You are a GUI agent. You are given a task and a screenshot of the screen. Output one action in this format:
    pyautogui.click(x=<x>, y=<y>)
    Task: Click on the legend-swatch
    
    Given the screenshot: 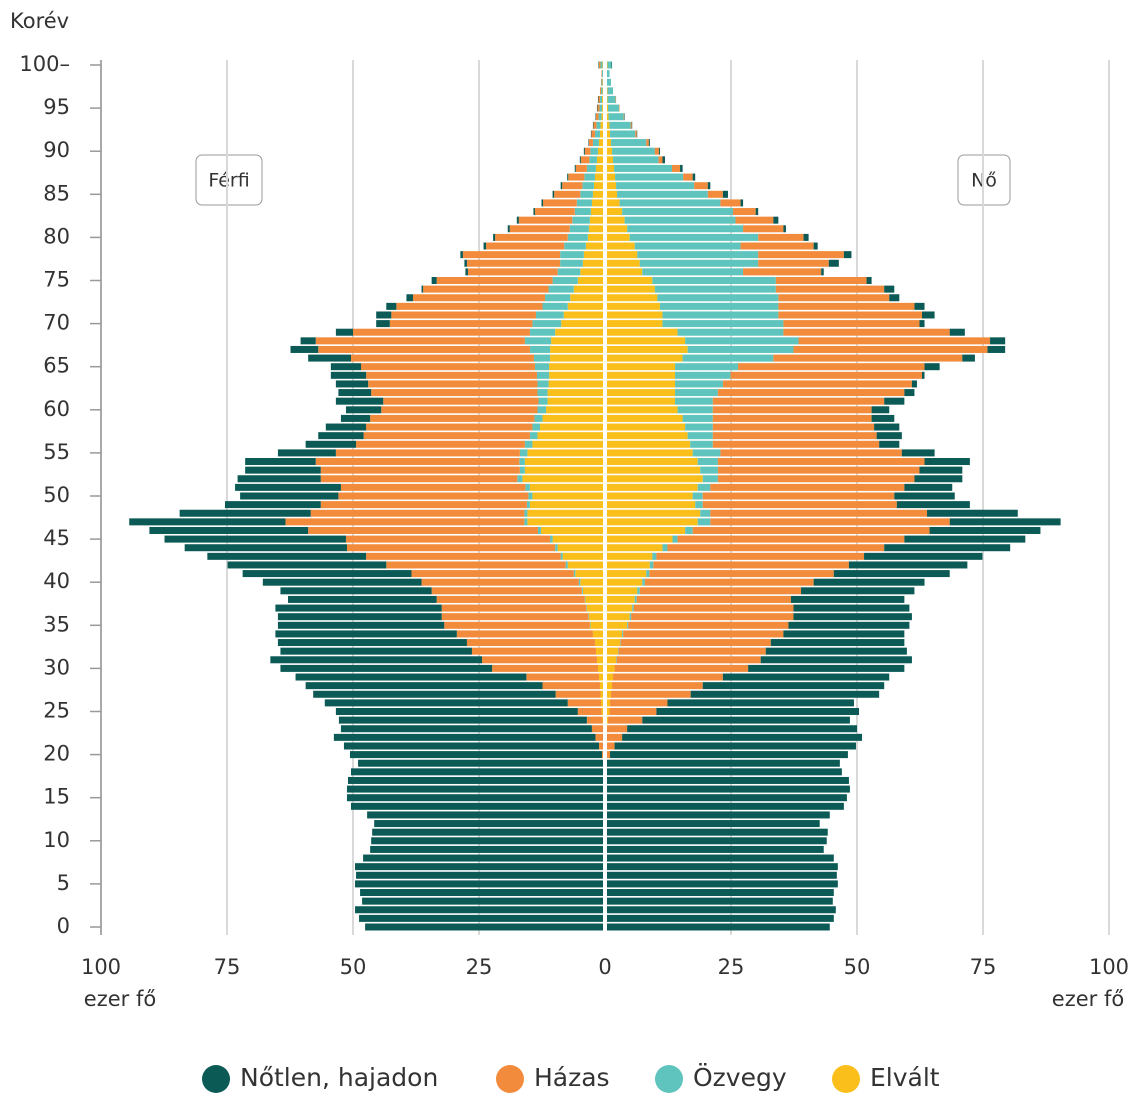 What is the action you would take?
    pyautogui.click(x=510, y=1079)
    